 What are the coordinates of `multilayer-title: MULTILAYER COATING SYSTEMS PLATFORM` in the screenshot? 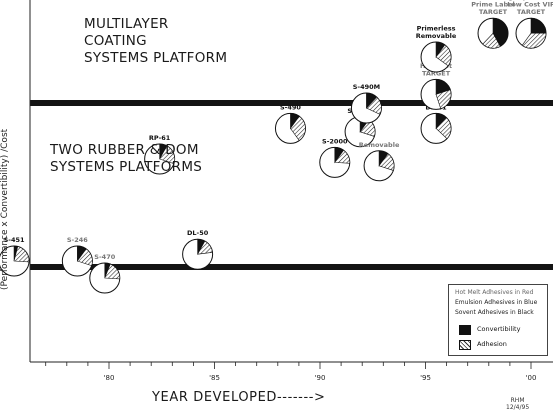 It's located at (155, 41).